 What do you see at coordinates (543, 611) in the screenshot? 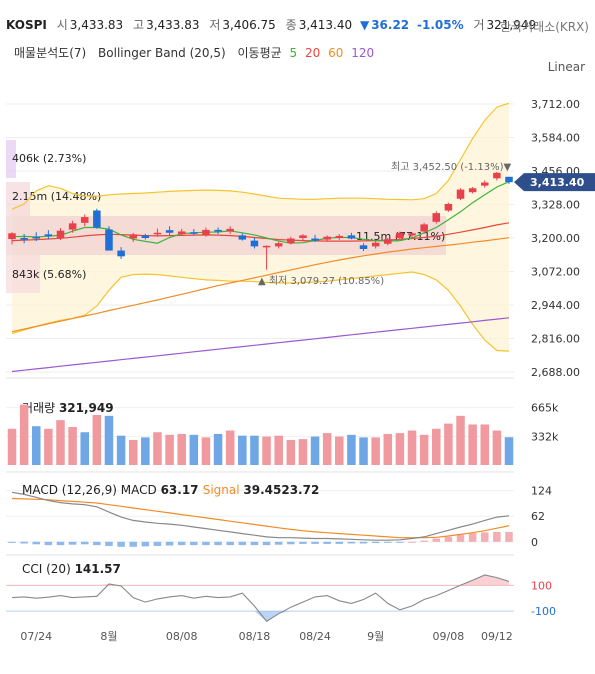
I see `cci-tick-label: -100` at bounding box center [543, 611].